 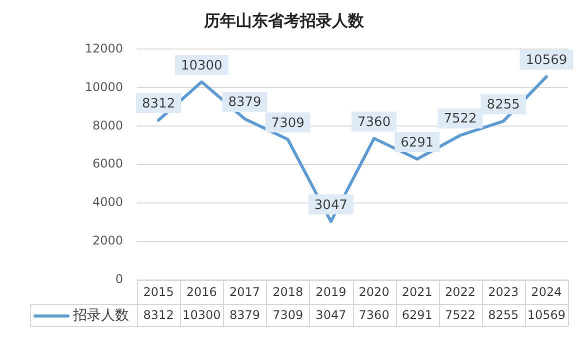 I want to click on text: 10569, so click(x=546, y=315).